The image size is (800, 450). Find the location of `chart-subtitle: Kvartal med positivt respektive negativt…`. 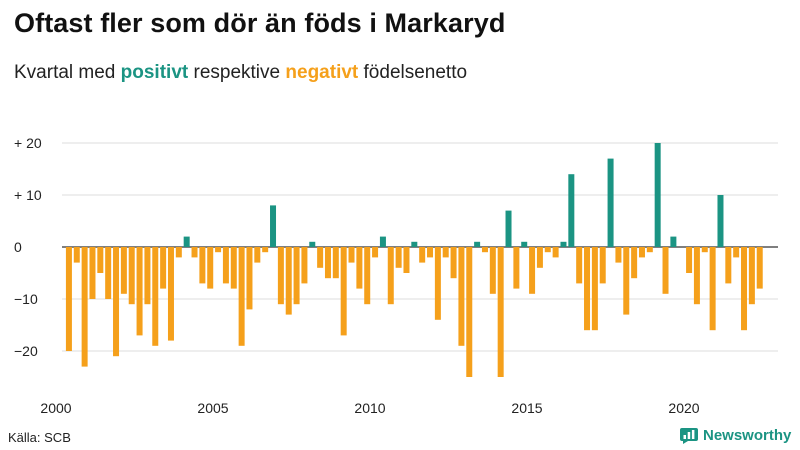

chart-subtitle: Kvartal med positivt respektive negativt… is located at coordinates (240, 73).